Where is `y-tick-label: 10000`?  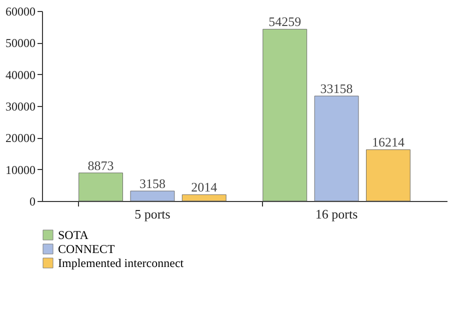 y-tick-label: 10000 is located at coordinates (21, 169).